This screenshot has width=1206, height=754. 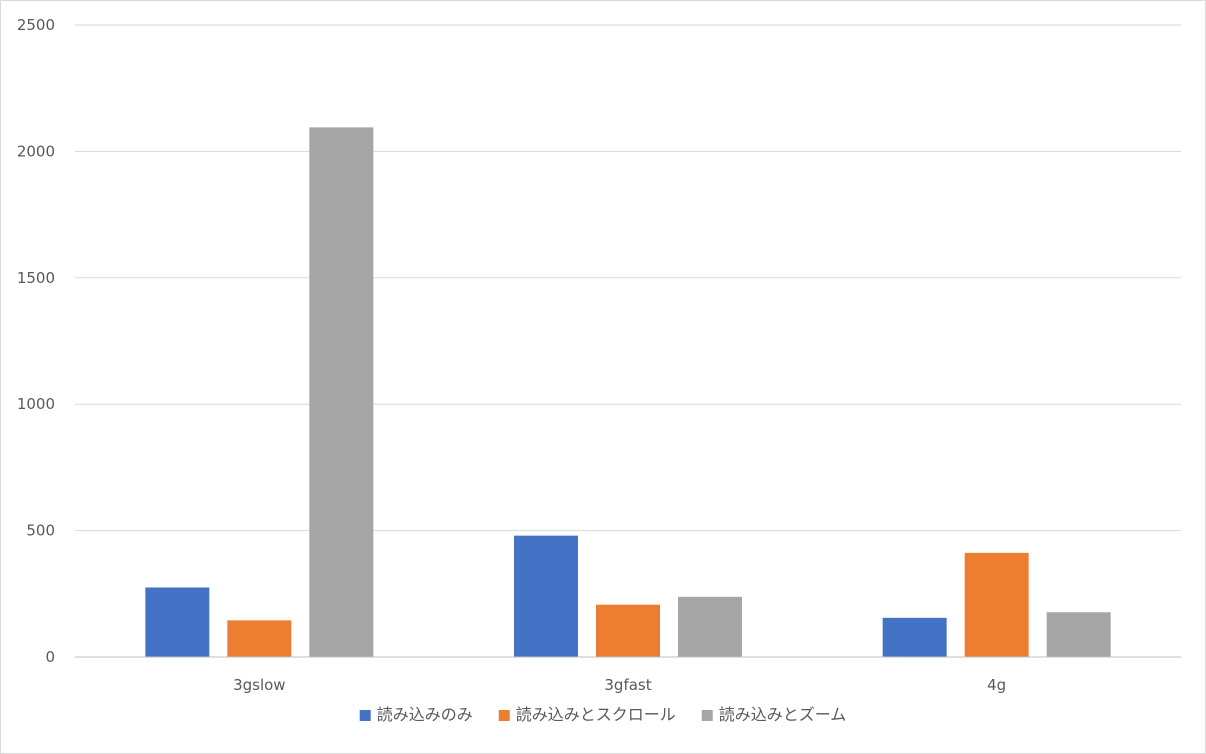 I want to click on x-tick-label: 4g, so click(x=996, y=685).